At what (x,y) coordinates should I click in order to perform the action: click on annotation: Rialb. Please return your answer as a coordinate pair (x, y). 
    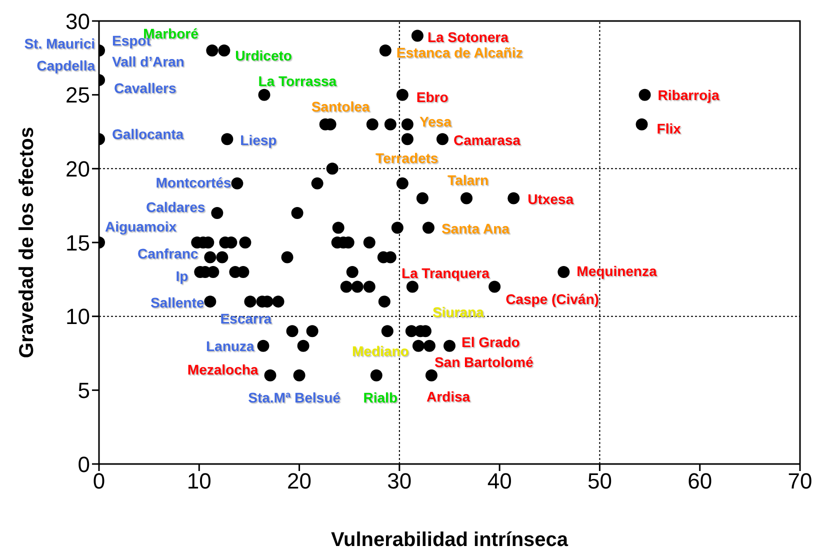
    Looking at the image, I should click on (380, 397).